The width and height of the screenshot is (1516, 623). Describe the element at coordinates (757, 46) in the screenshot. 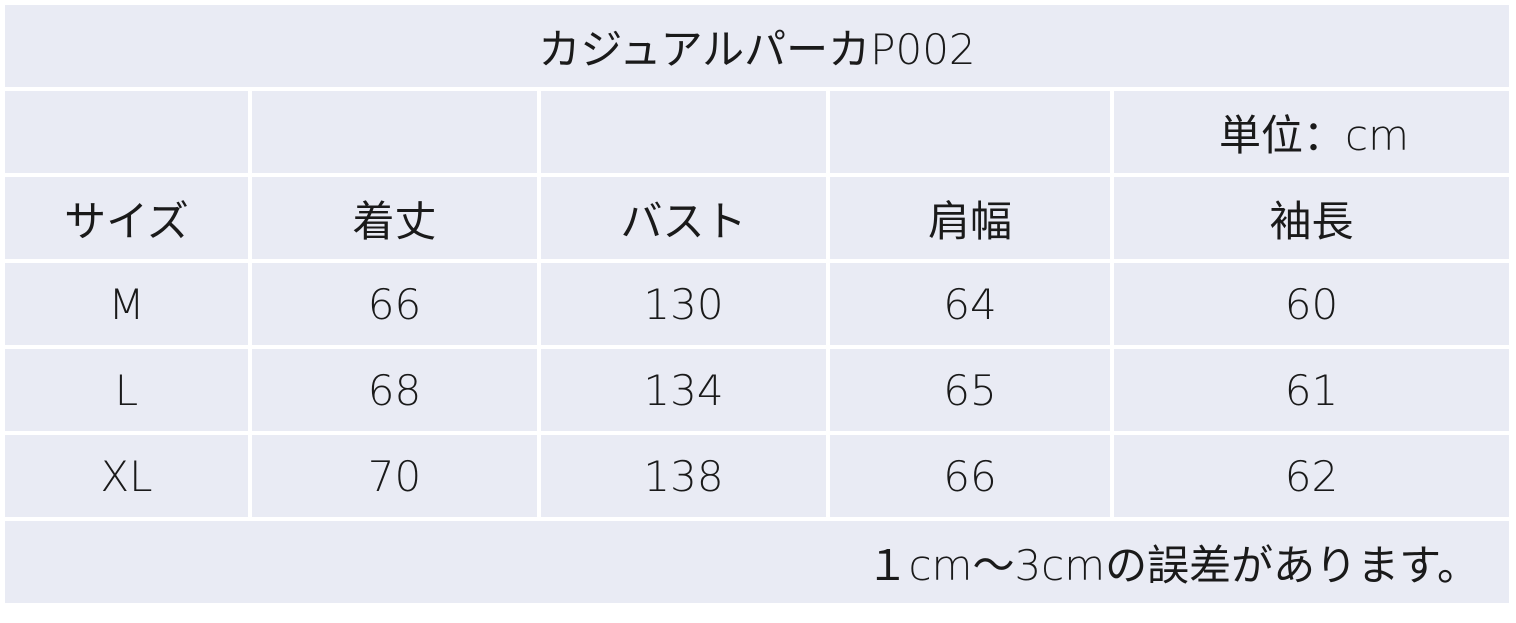

I see `table-title: カジュアルパーカP002` at that location.